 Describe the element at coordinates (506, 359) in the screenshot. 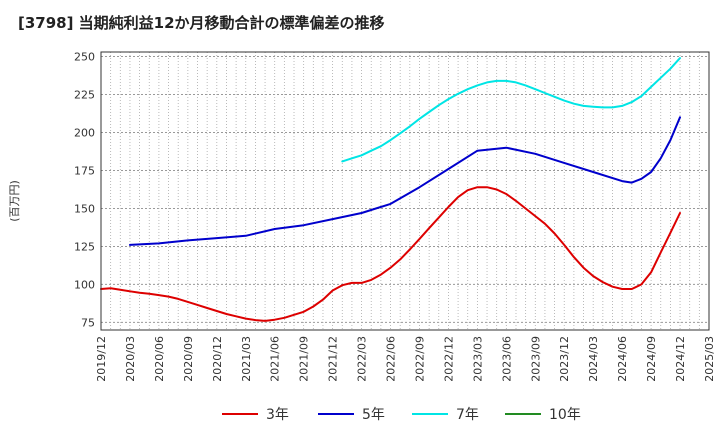

I see `x-tick-label: 2023/06` at that location.